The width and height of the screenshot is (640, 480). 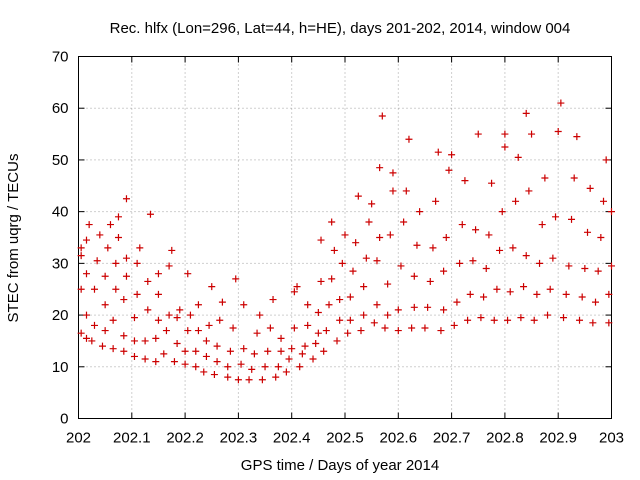 I want to click on x-tick-label: 202.3, so click(x=239, y=438).